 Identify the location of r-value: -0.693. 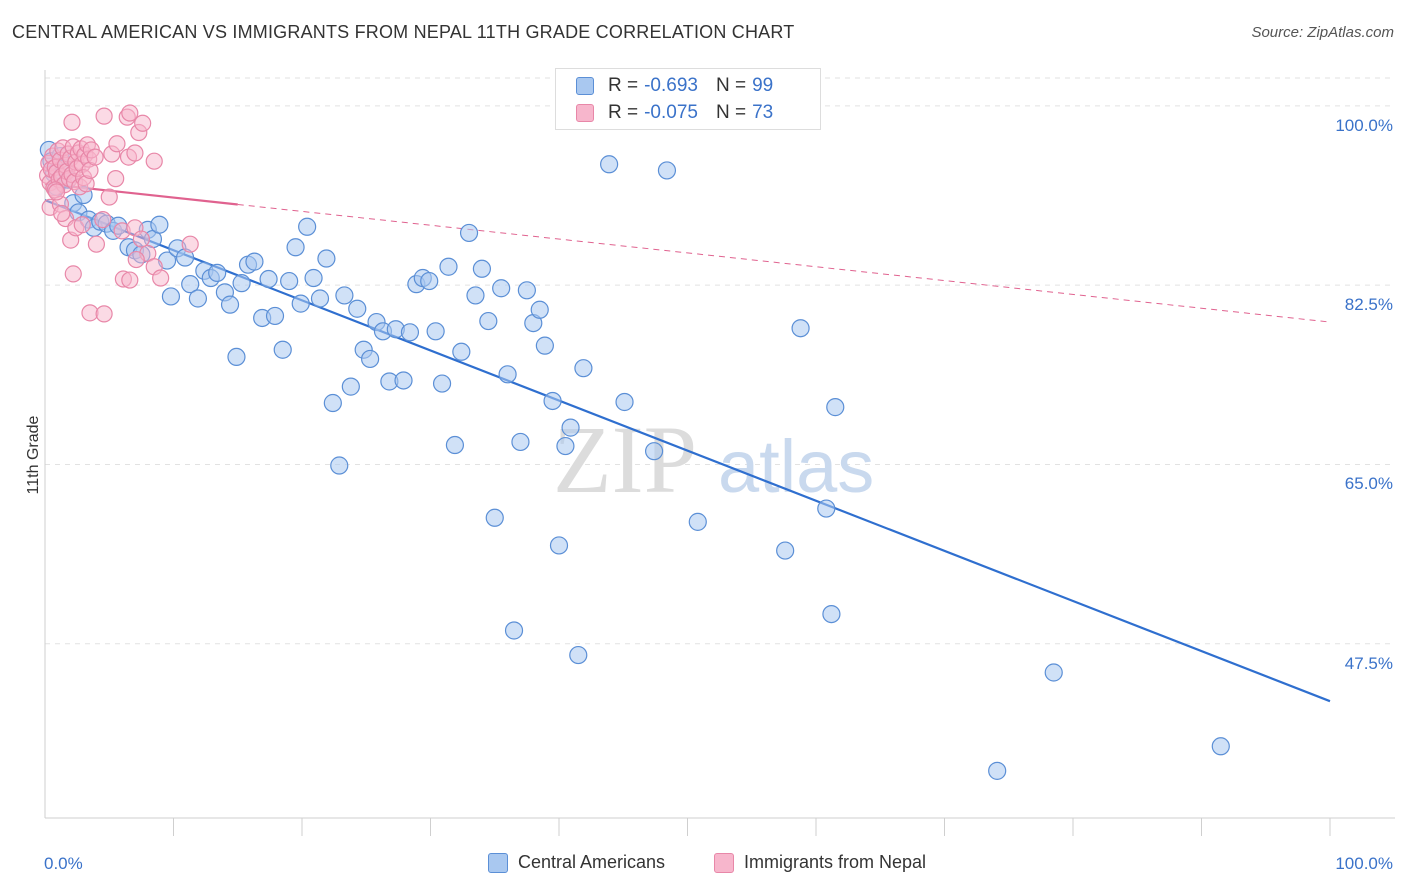
(671, 85).